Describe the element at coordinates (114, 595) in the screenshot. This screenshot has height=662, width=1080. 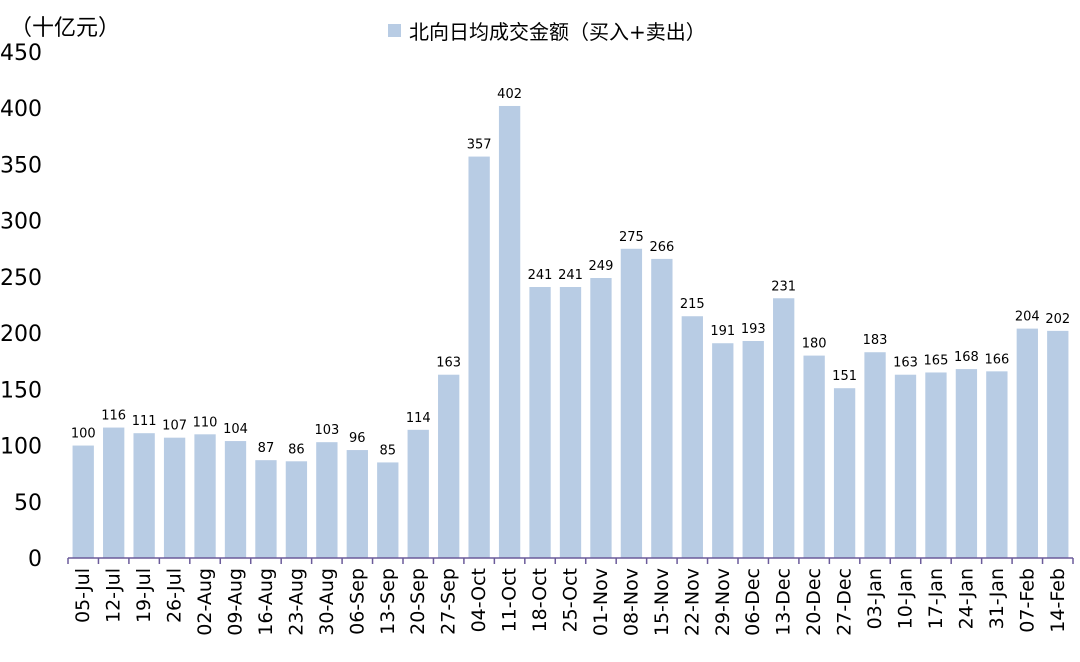
I see `x-tick-label: 12-Jul` at that location.